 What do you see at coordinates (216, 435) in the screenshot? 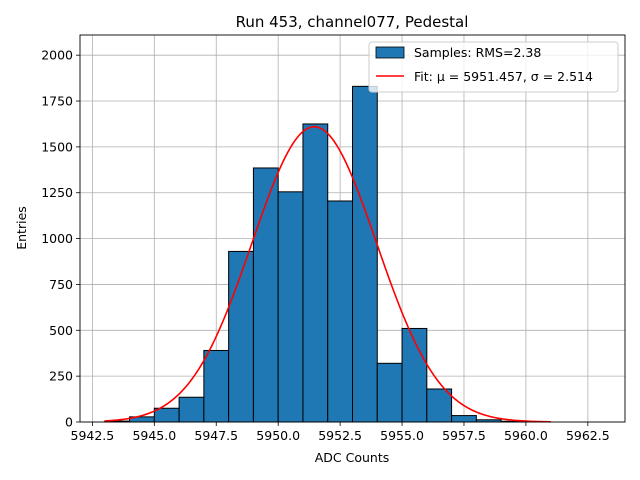
I see `x-tick-label: 5947.5` at bounding box center [216, 435].